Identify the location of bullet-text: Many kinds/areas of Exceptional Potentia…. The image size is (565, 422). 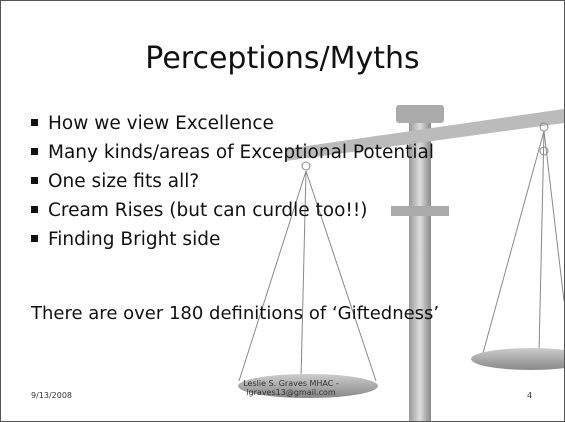
(241, 152).